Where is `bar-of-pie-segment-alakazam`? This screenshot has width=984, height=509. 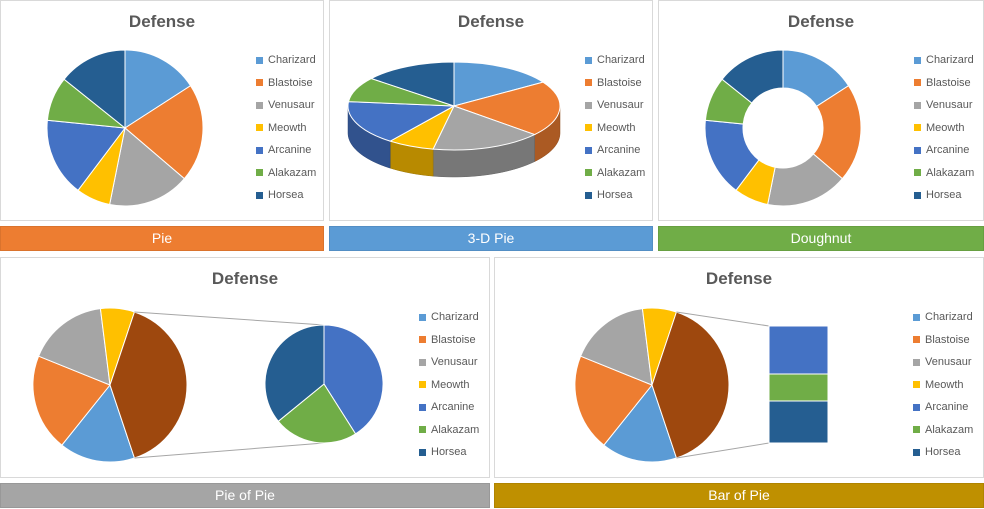
bar-of-pie-segment-alakazam is located at coordinates (798, 387).